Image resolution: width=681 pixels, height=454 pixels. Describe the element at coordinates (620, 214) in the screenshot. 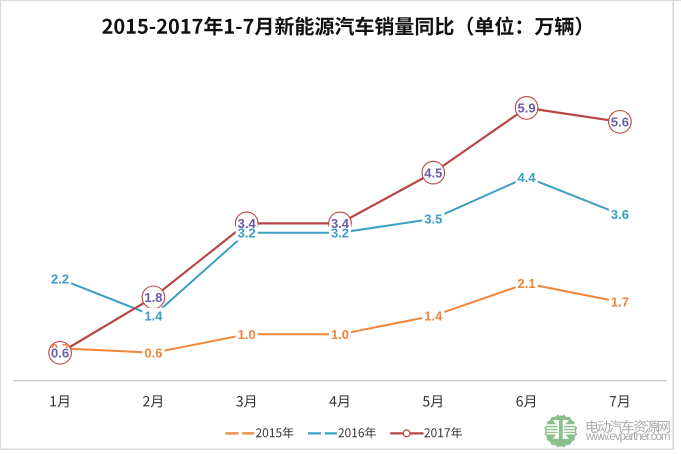

I see `svg-text: 3.6` at that location.